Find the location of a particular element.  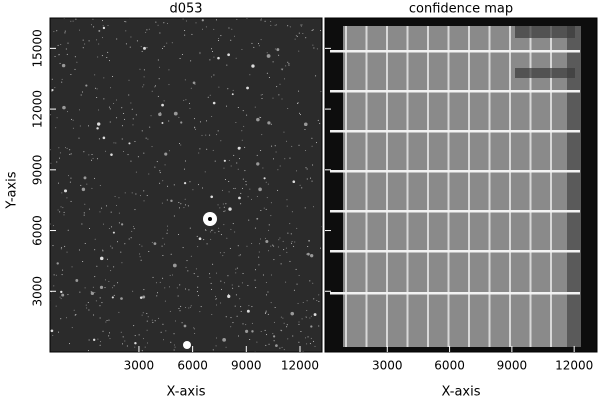

panel-title: d053 is located at coordinates (185, 9).